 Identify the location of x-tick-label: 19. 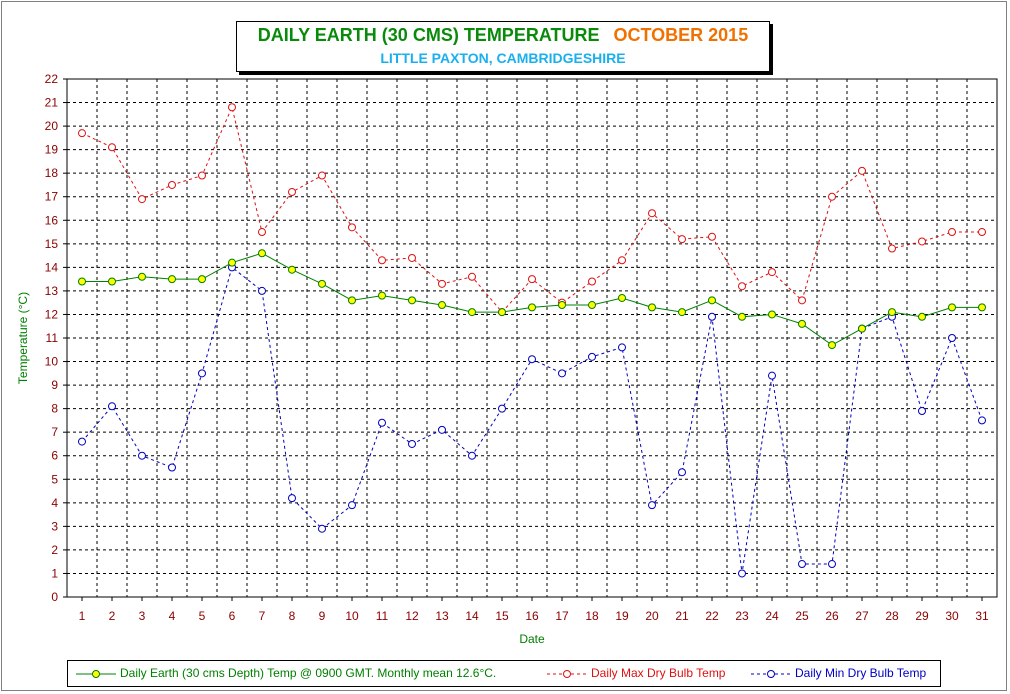
(622, 616).